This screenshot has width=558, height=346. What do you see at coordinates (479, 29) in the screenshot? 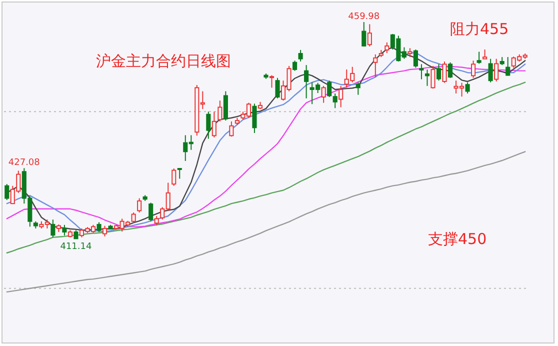
I see `annotation: 阻力455` at bounding box center [479, 29].